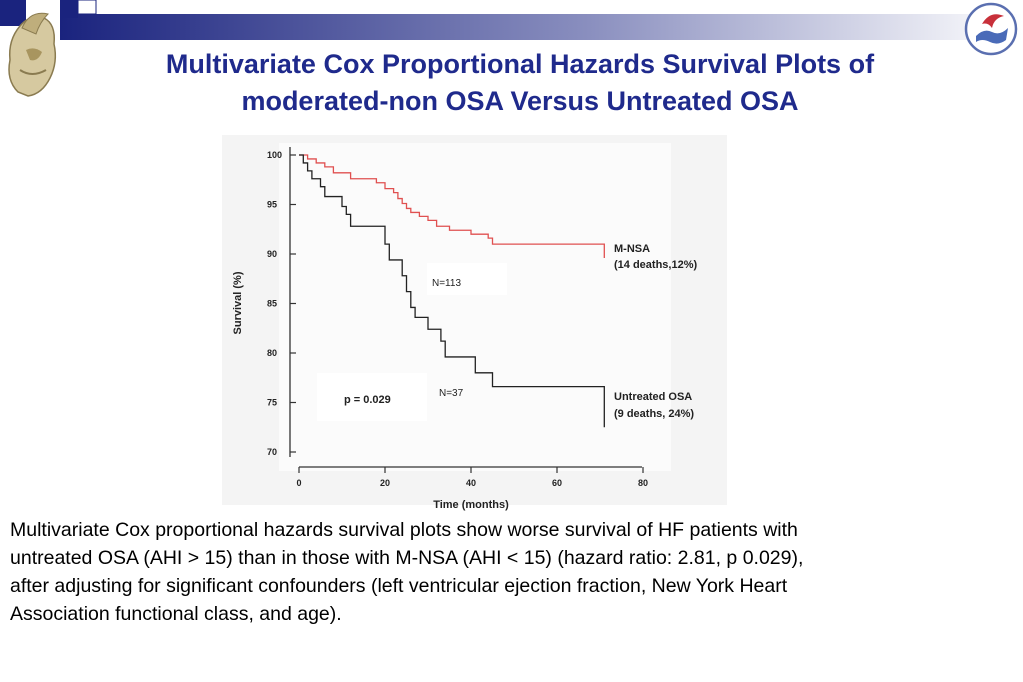 The width and height of the screenshot is (1023, 682). Describe the element at coordinates (238, 302) in the screenshot. I see `y-axis-label: Survival (%)` at that location.